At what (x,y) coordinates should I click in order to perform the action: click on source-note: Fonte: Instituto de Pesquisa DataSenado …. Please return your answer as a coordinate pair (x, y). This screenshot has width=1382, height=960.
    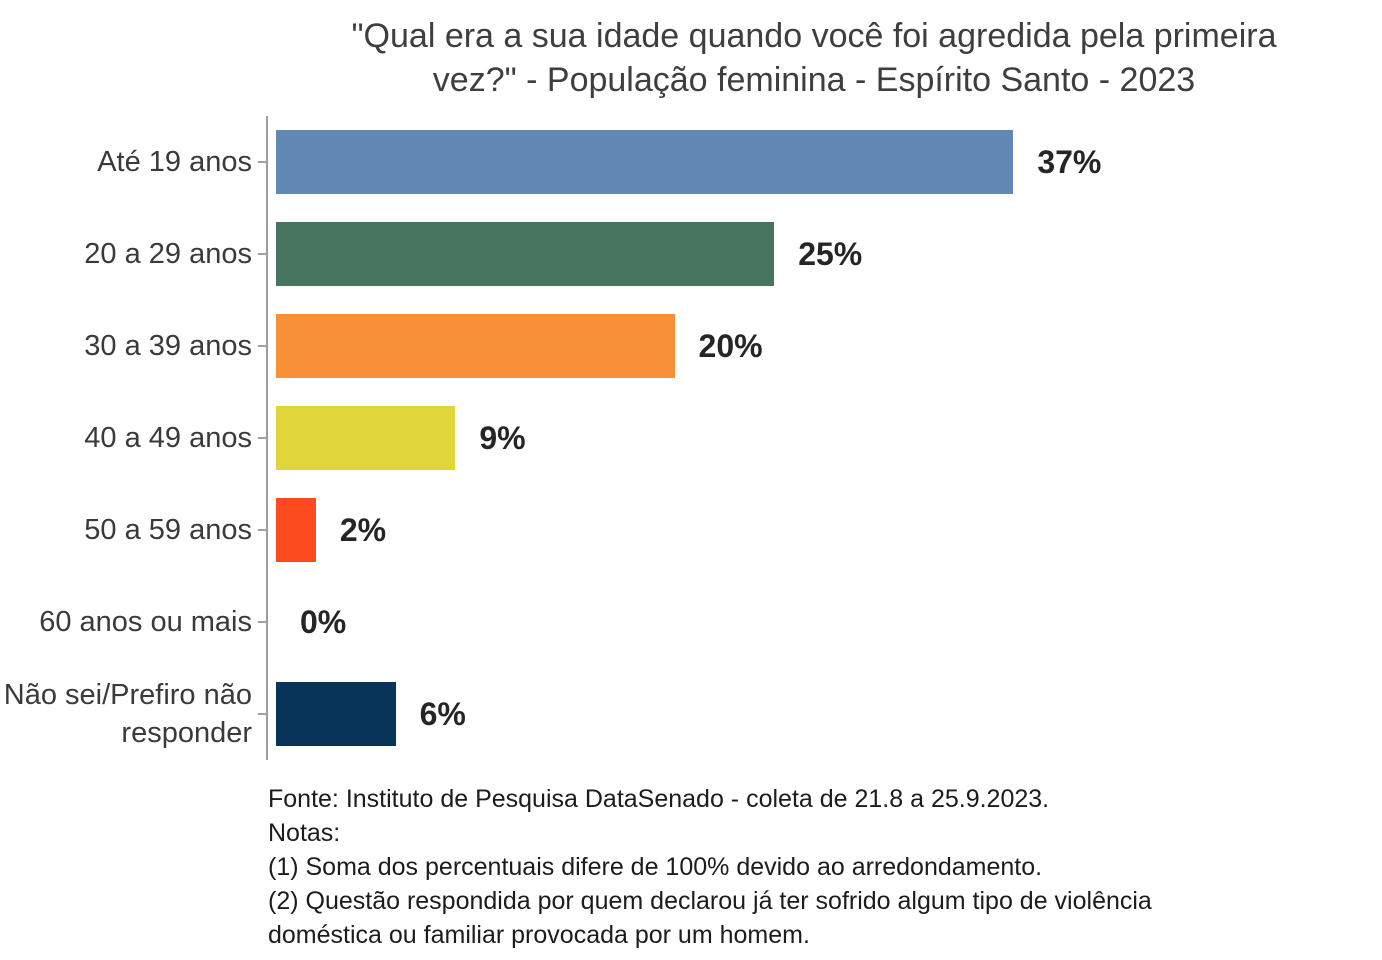
    Looking at the image, I should click on (659, 799).